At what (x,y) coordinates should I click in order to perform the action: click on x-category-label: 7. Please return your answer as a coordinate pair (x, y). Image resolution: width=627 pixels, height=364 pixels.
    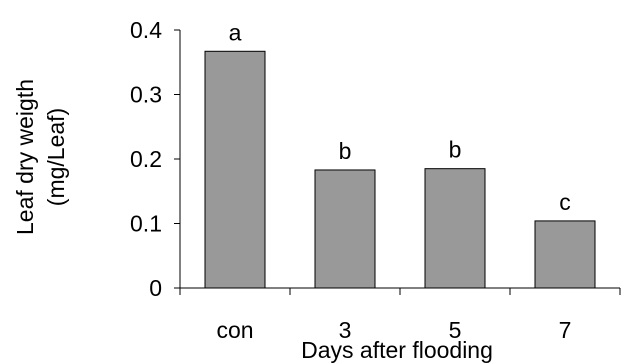
    Looking at the image, I should click on (565, 330).